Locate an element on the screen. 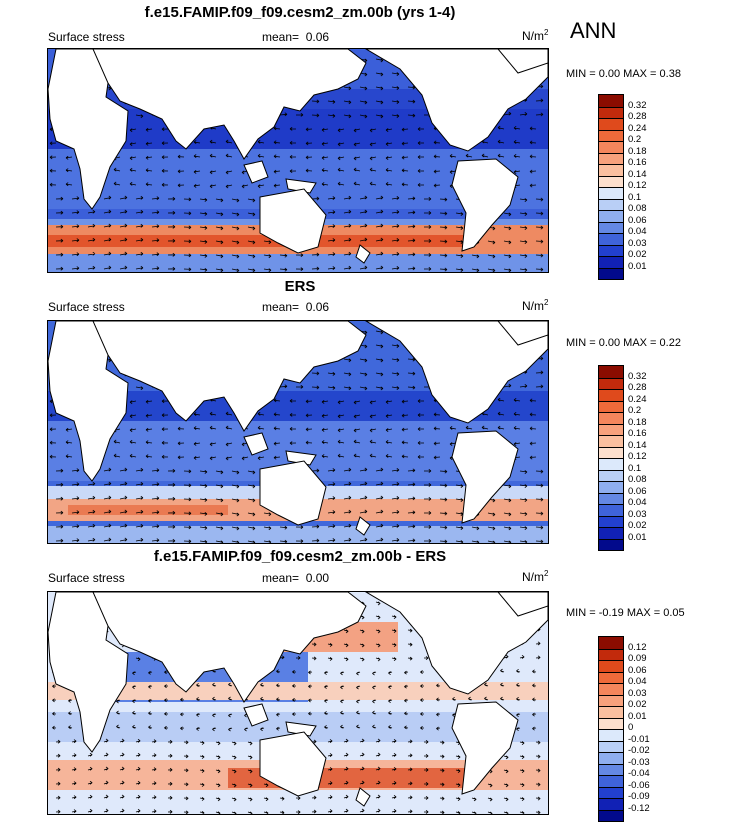 This screenshot has height=822, width=733. greenland-landmass is located at coordinates (522, 604).